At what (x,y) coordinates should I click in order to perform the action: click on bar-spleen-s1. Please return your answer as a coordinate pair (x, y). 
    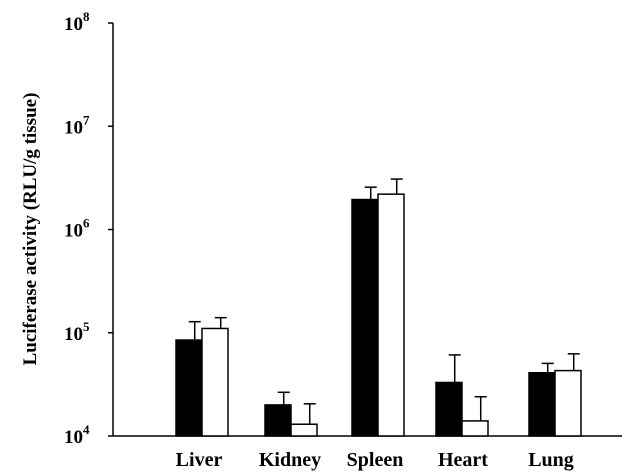
    Looking at the image, I should click on (365, 317).